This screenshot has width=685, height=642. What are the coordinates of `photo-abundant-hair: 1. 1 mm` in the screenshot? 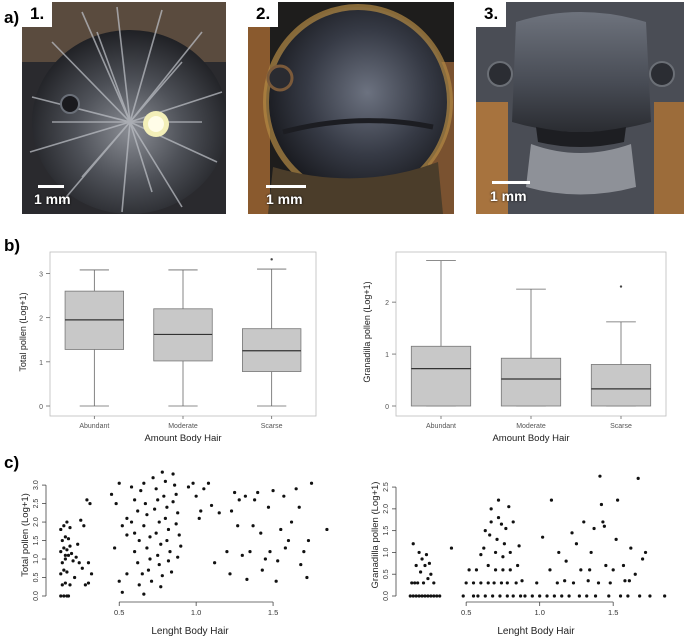 It's located at (124, 108).